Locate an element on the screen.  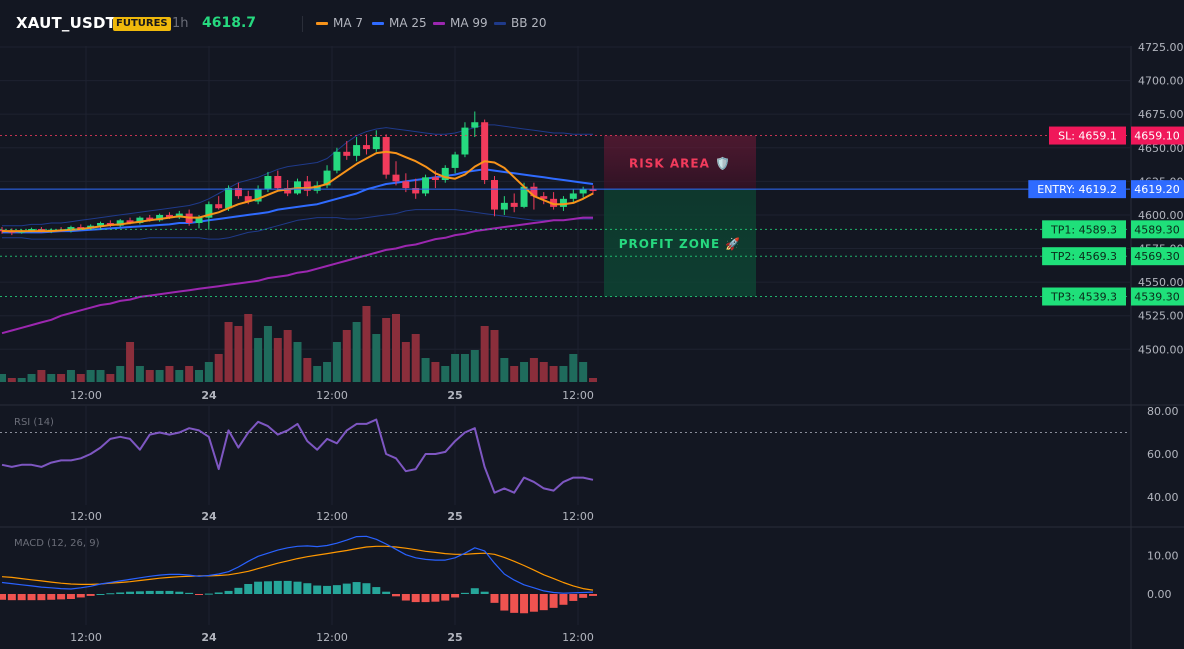
ma99-line is located at coordinates (297, 275).